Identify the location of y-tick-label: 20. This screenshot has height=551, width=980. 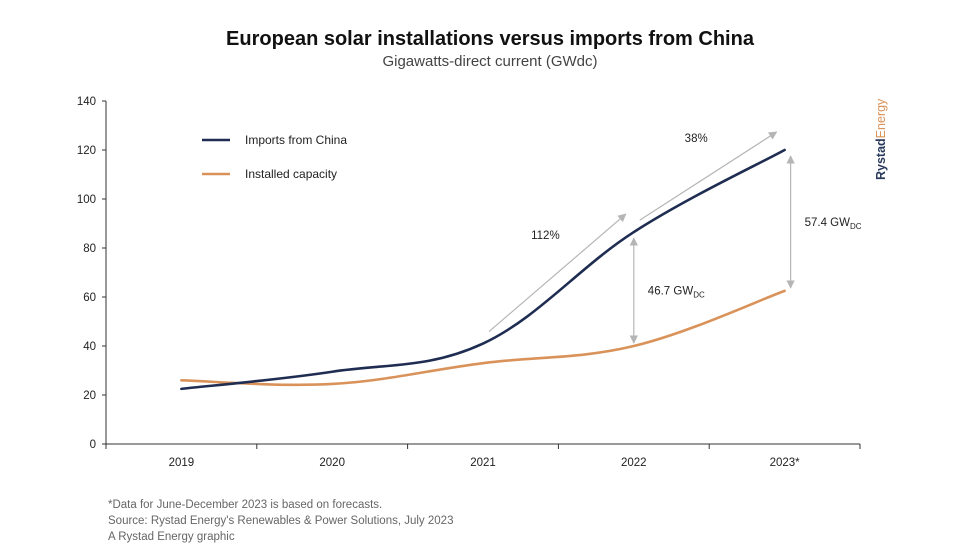
(89, 396).